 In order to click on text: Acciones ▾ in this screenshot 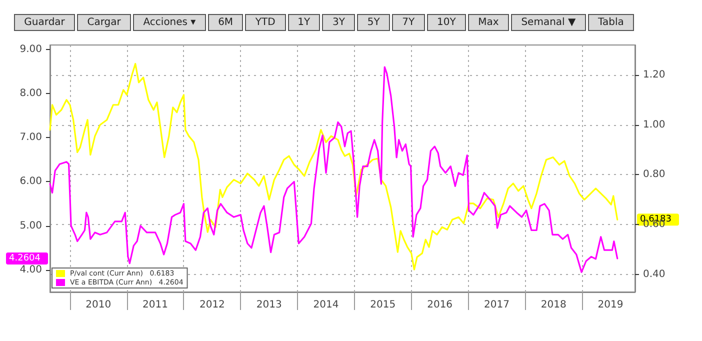, I will do `click(169, 22)`.